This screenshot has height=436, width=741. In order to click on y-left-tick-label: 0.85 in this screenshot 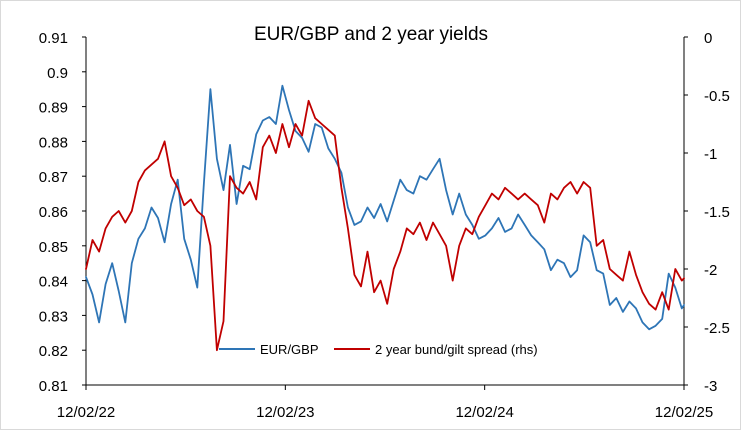, I will do `click(53, 247)`.